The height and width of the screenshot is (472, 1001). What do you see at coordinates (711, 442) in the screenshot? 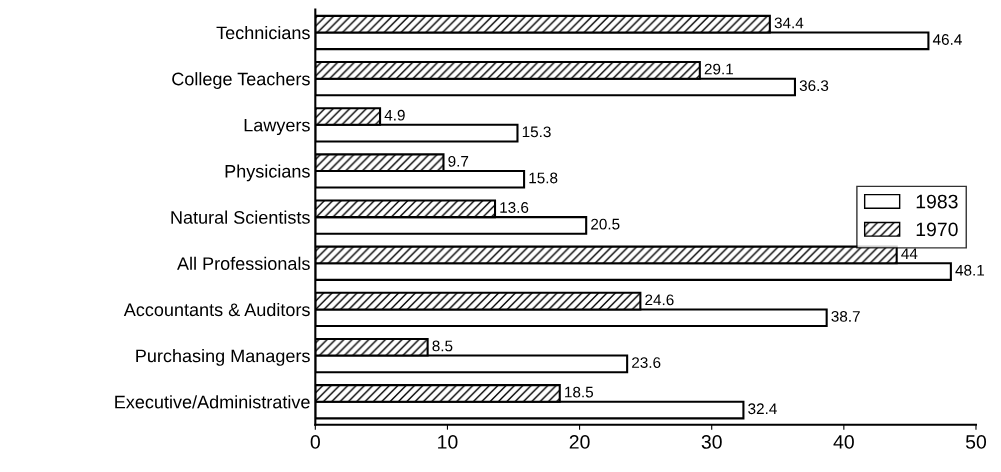
I see `x-tick-label: 30` at bounding box center [711, 442].